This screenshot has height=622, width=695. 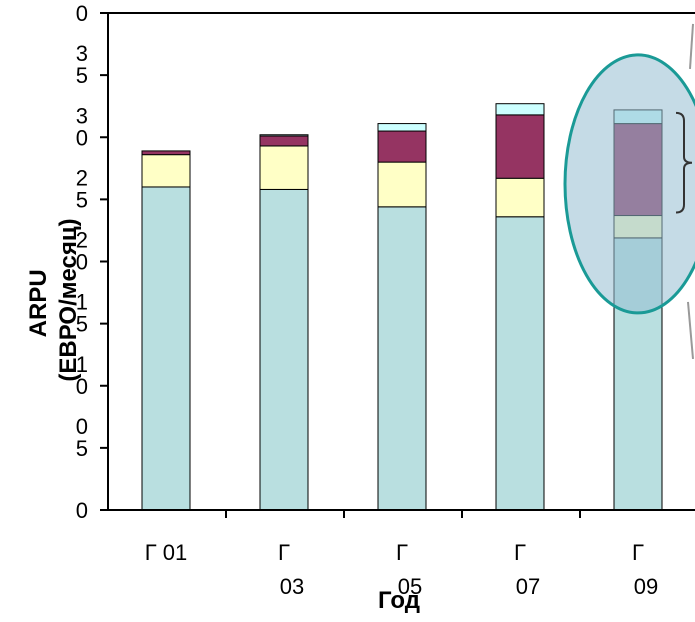 What do you see at coordinates (82, 137) in the screenshot?
I see `y-tick-label-7-line-2: 0` at bounding box center [82, 137].